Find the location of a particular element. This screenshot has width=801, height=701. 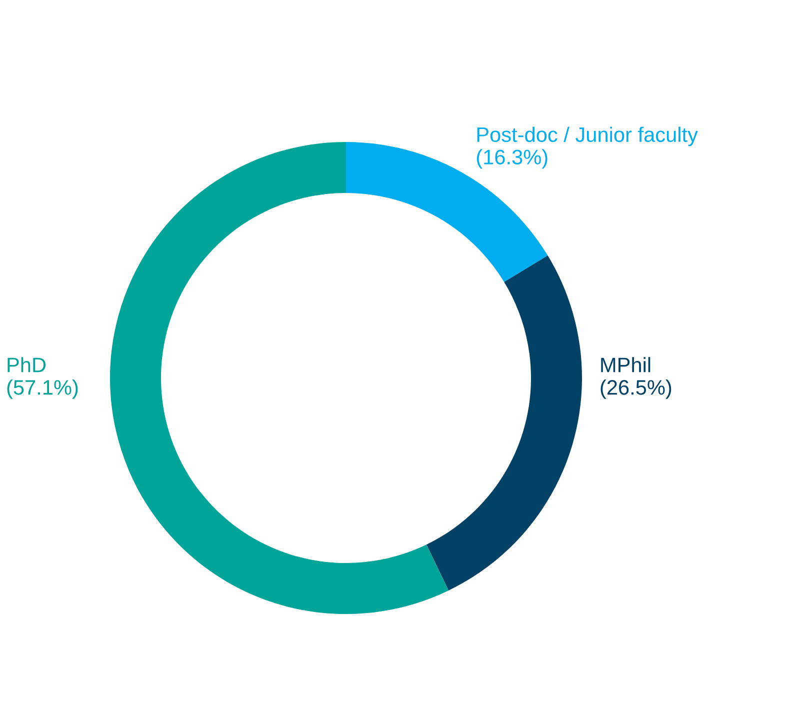

slice-label: PhD is located at coordinates (27, 364).